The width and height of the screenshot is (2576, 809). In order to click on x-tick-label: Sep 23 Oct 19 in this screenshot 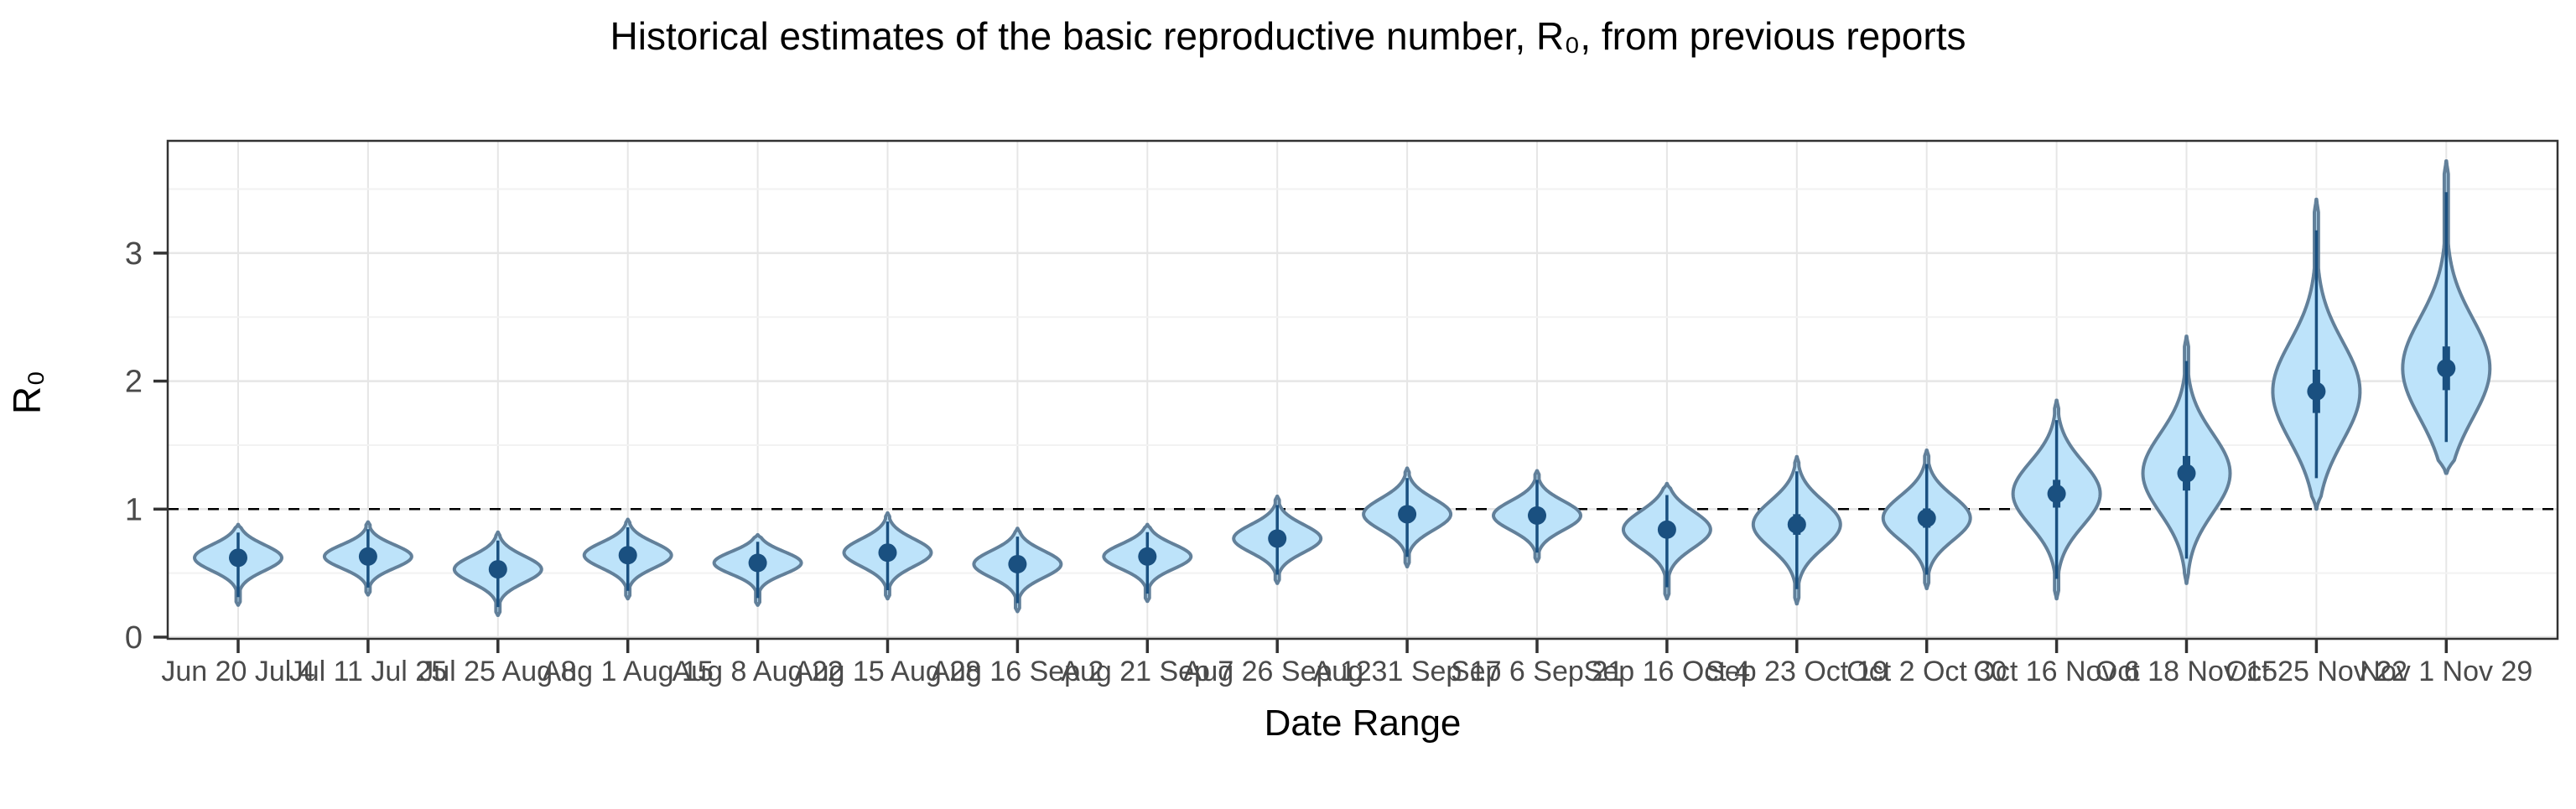, I will do `click(1797, 671)`.